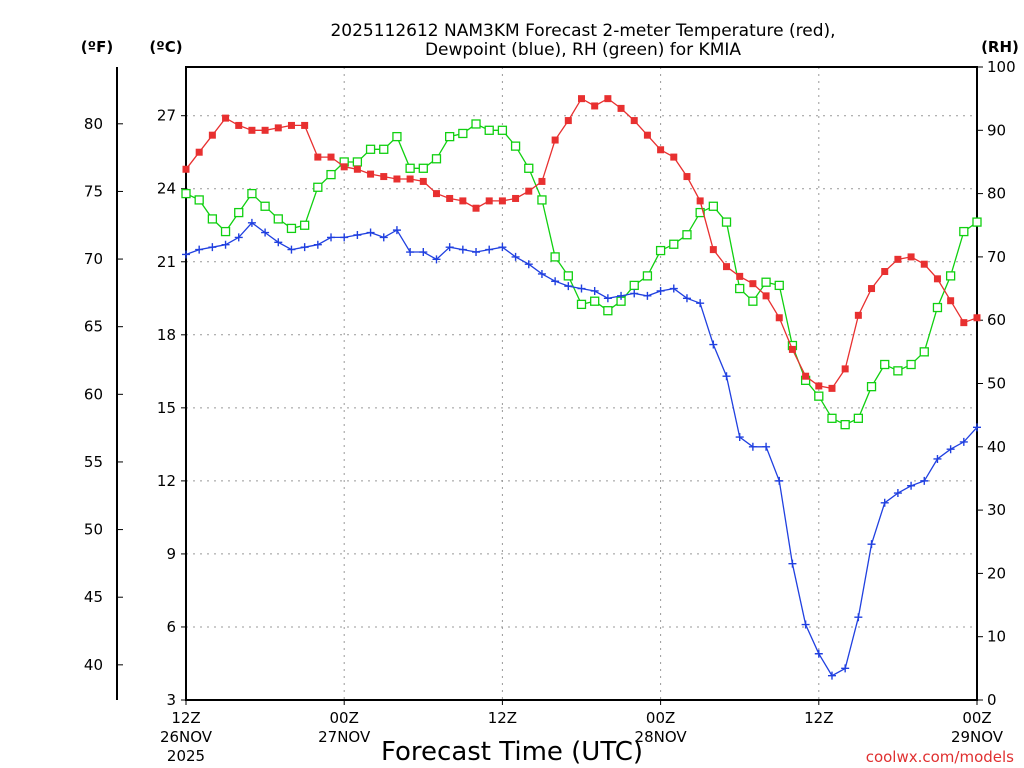 This screenshot has width=1024, height=768. I want to click on celsius-tick-label: 12, so click(166, 481).